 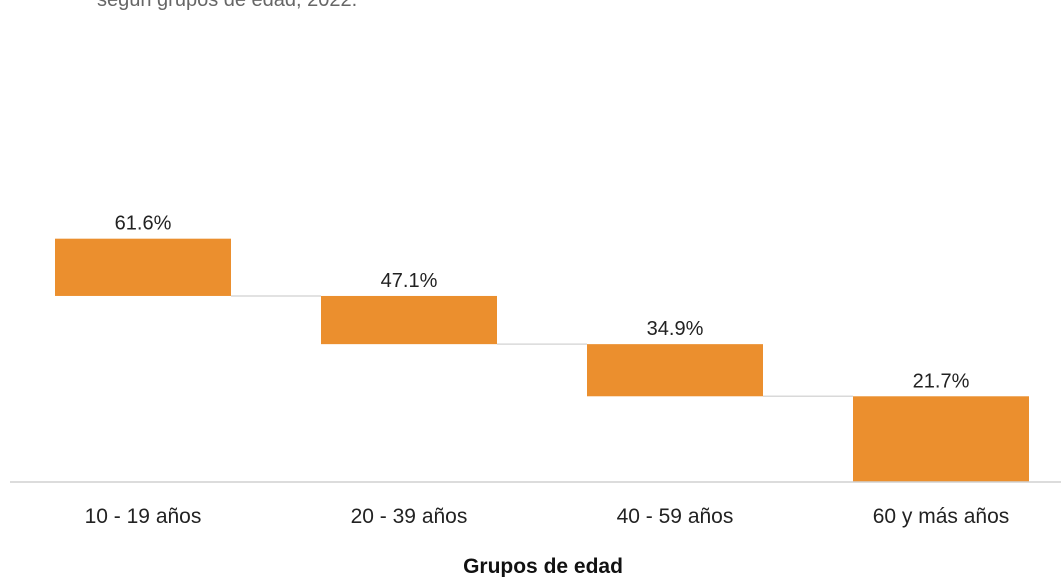 I want to click on data-label-3: 34.9%, so click(x=675, y=329).